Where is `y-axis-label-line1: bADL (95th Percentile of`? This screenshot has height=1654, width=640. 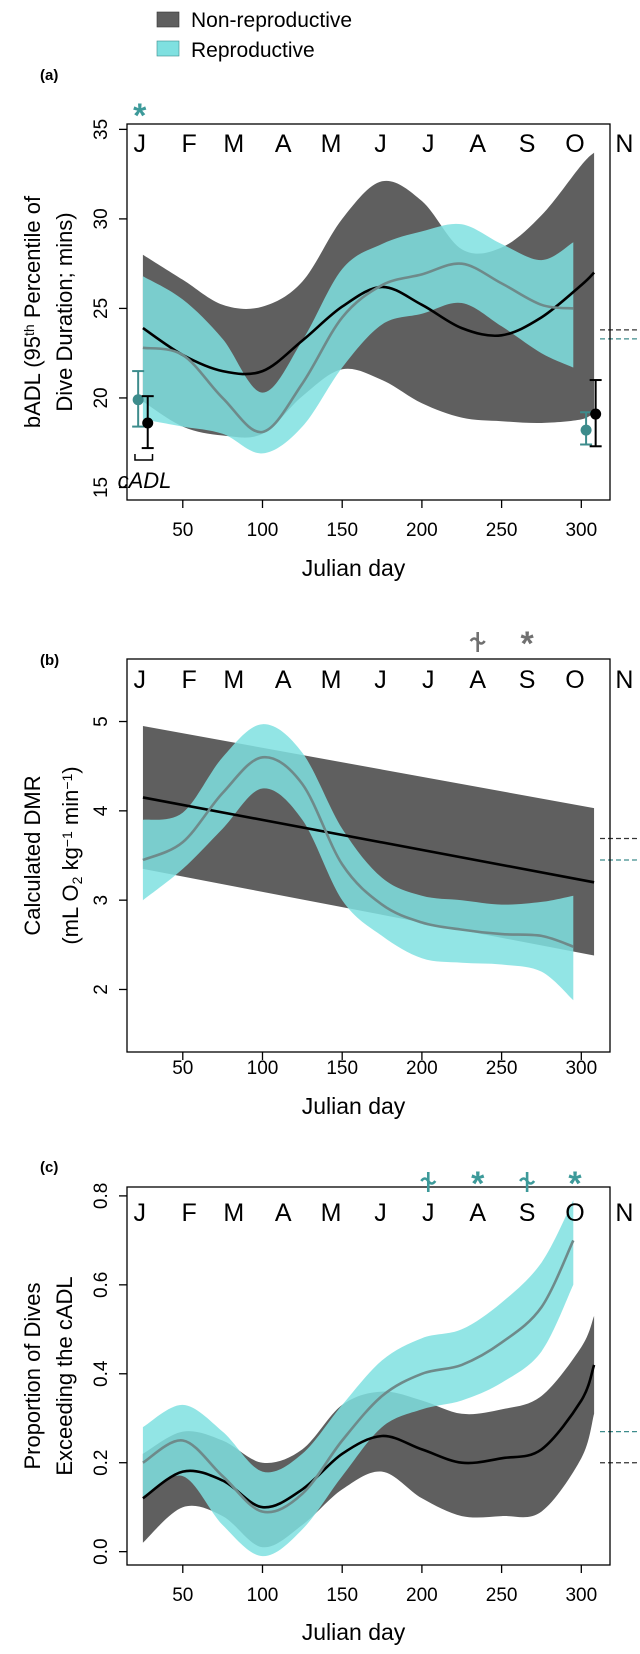
y-axis-label-line1: bADL (95th Percentile of is located at coordinates (32, 311).